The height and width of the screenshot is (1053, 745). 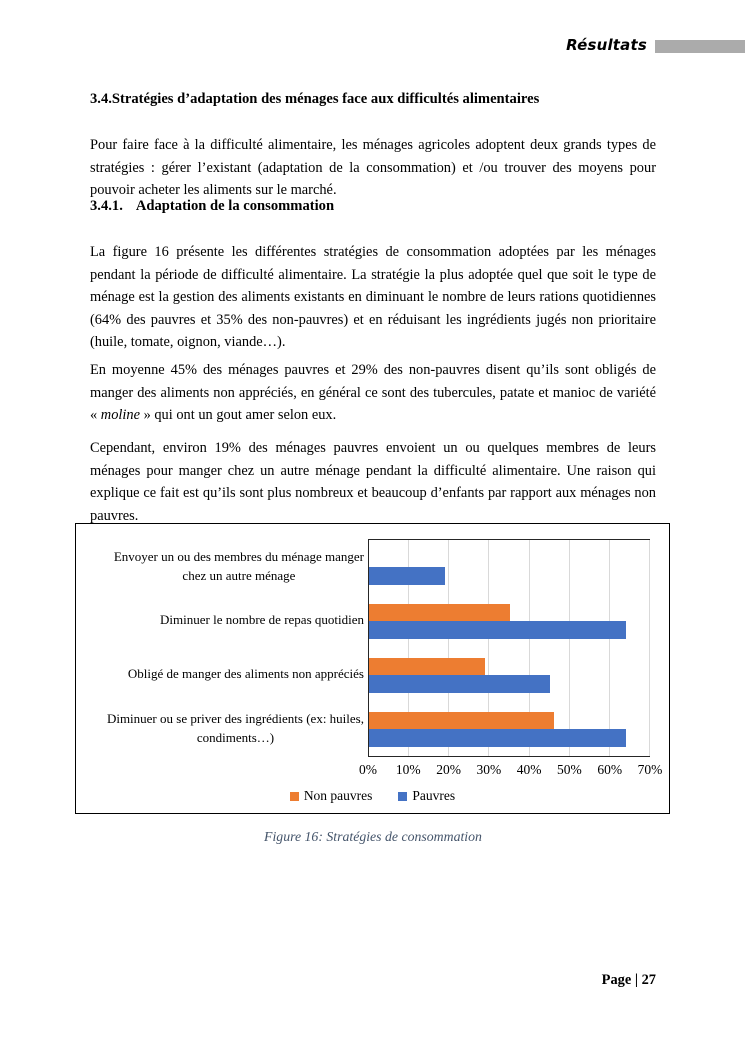 I want to click on chart-category-label-text: Diminuer le nombre de repas quotidien, so click(x=262, y=620).